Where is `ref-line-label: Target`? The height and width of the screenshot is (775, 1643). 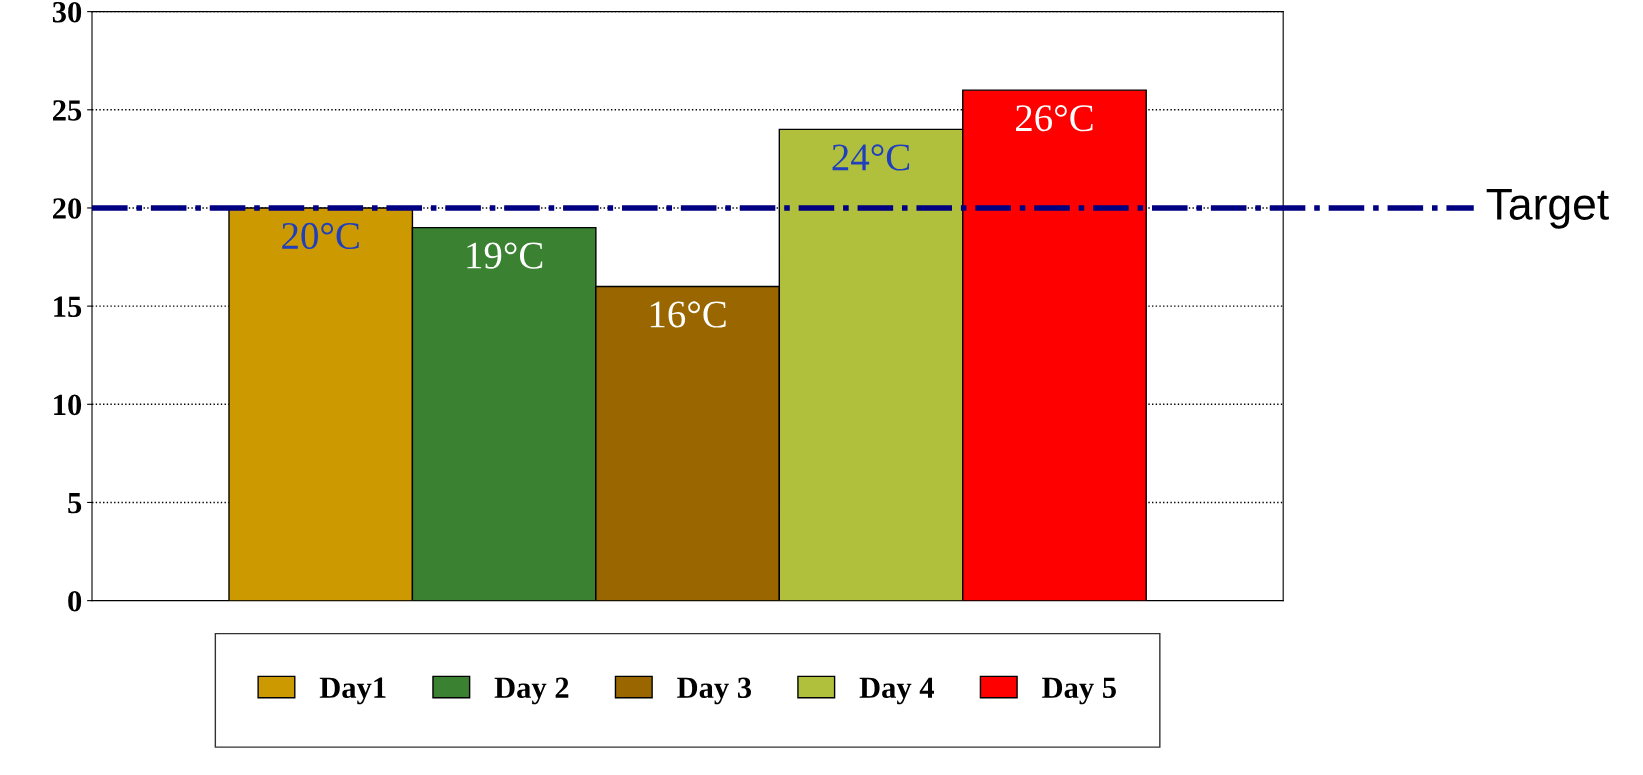
ref-line-label: Target is located at coordinates (1547, 208).